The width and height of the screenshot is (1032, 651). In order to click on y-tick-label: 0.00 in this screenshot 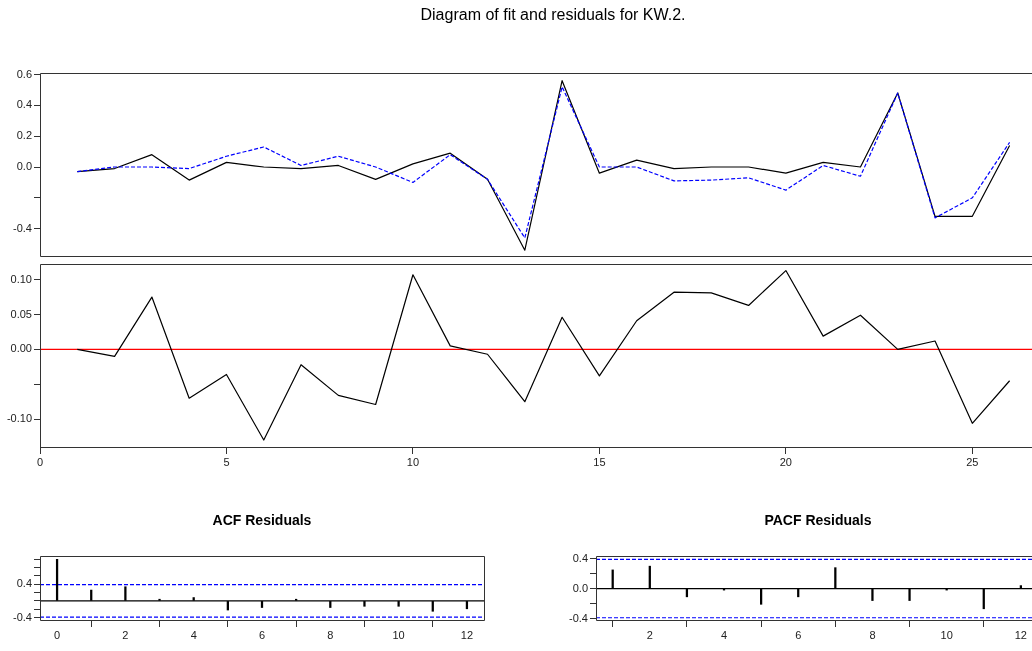, I will do `click(21, 348)`.